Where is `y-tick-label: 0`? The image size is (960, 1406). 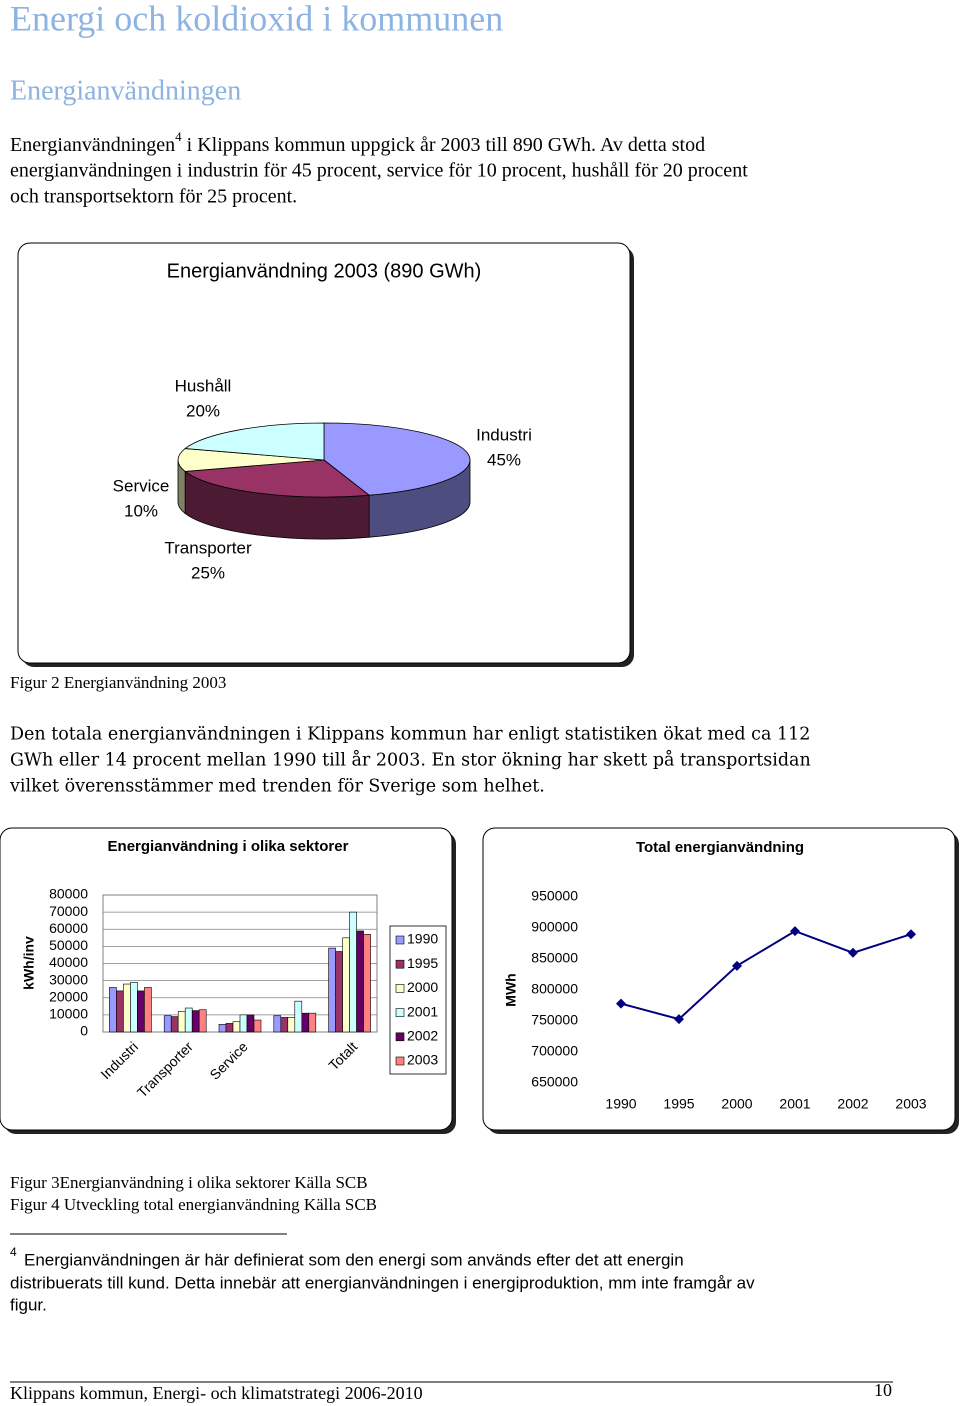 y-tick-label: 0 is located at coordinates (84, 1031).